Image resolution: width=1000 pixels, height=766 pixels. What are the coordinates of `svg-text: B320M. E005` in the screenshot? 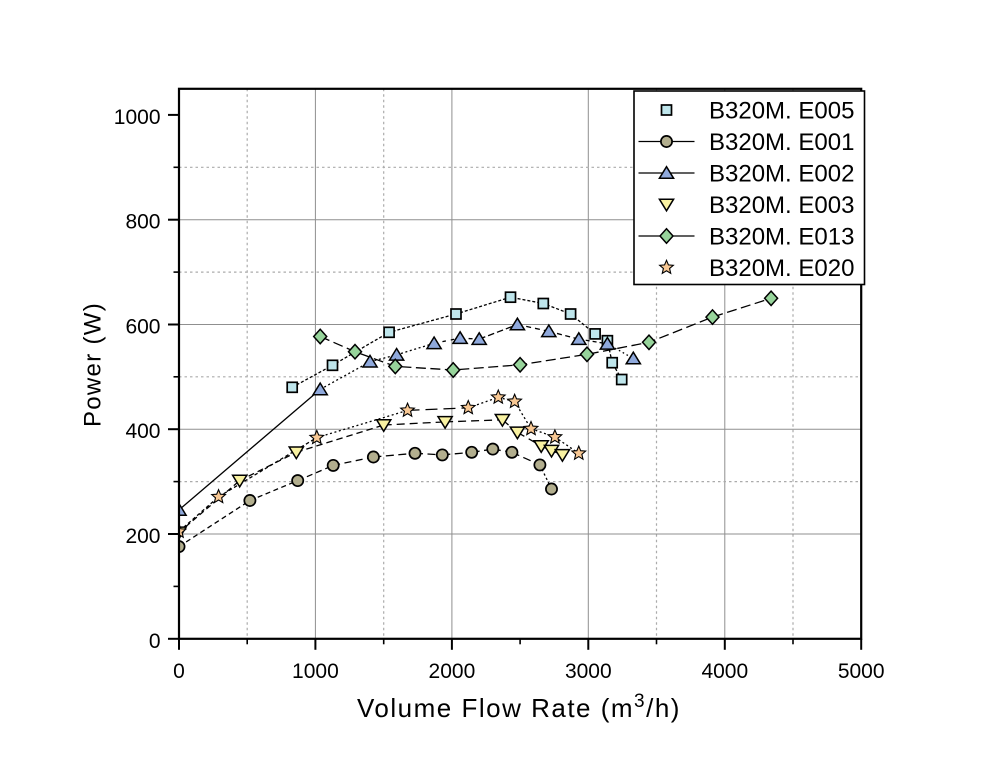 It's located at (781, 111).